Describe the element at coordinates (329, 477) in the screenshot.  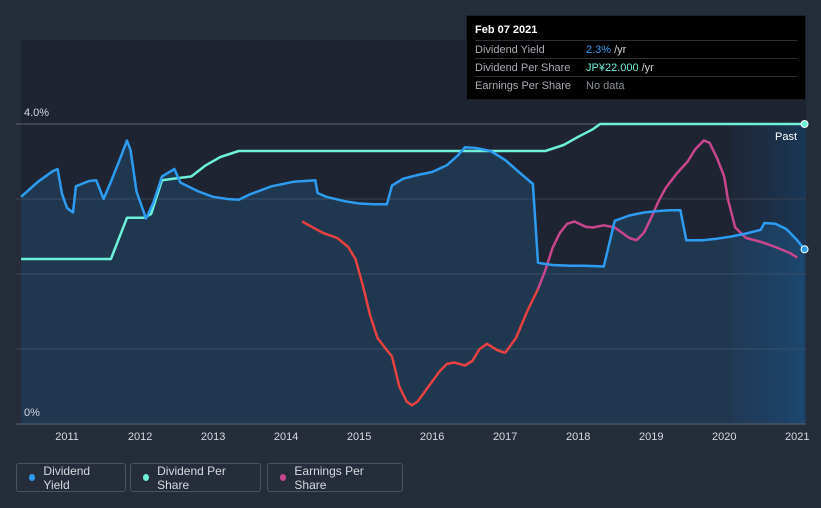
I see `legend-label: Earnings Per Share` at that location.